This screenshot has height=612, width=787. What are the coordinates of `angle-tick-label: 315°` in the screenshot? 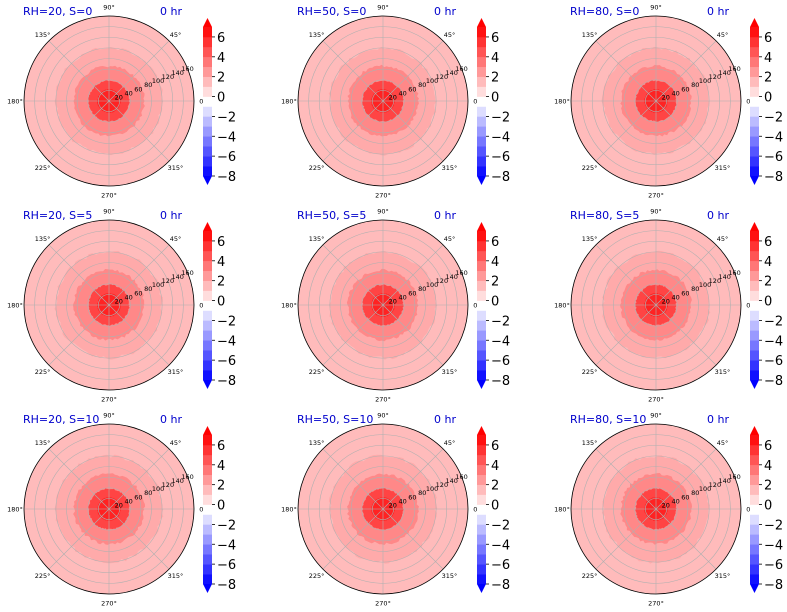 It's located at (723, 372).